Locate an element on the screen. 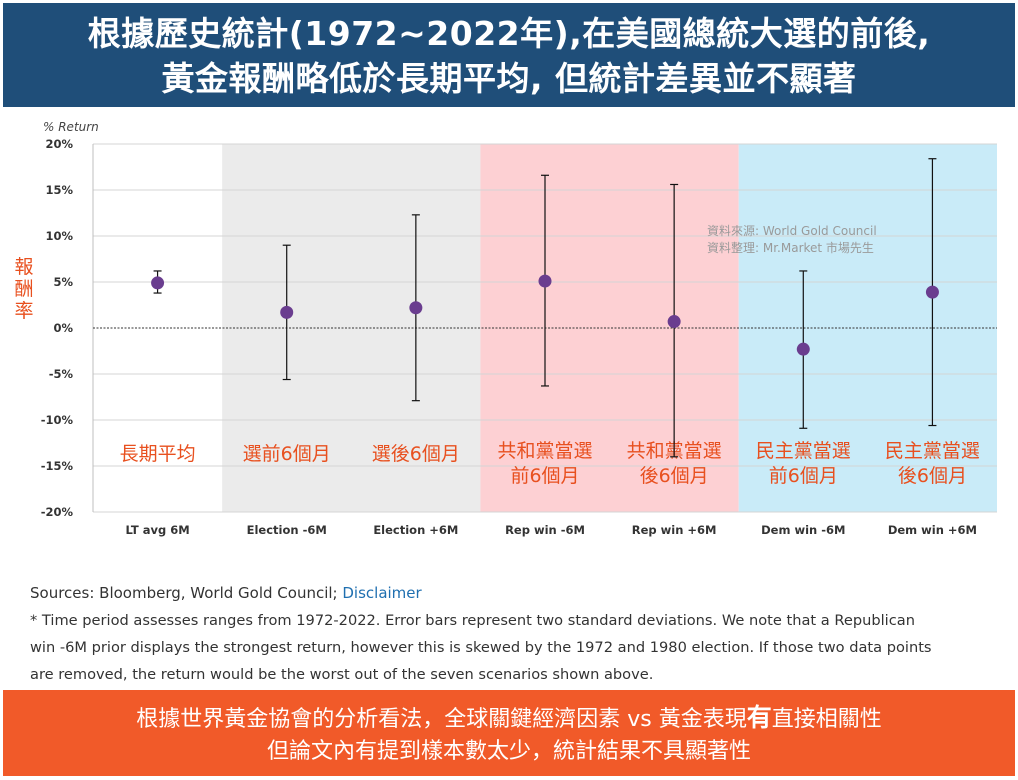 This screenshot has height=780, width=1018. y-tick-label: -20% is located at coordinates (57, 512).